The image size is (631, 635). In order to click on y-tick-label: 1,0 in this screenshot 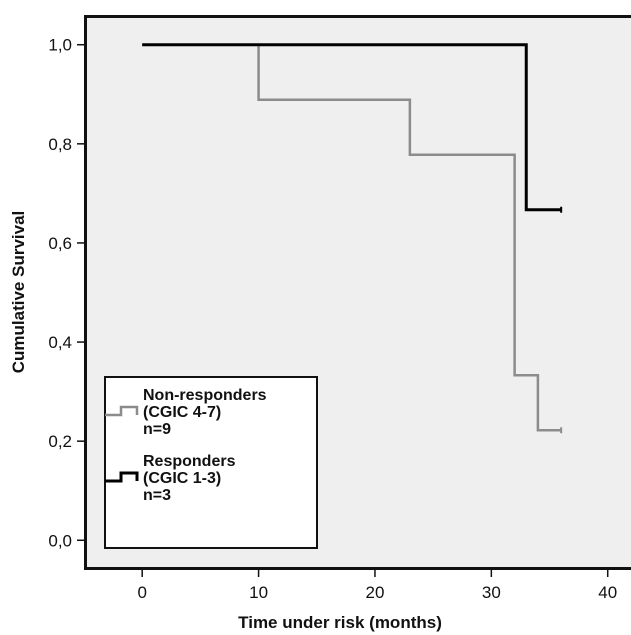, I will do `click(60, 45)`.